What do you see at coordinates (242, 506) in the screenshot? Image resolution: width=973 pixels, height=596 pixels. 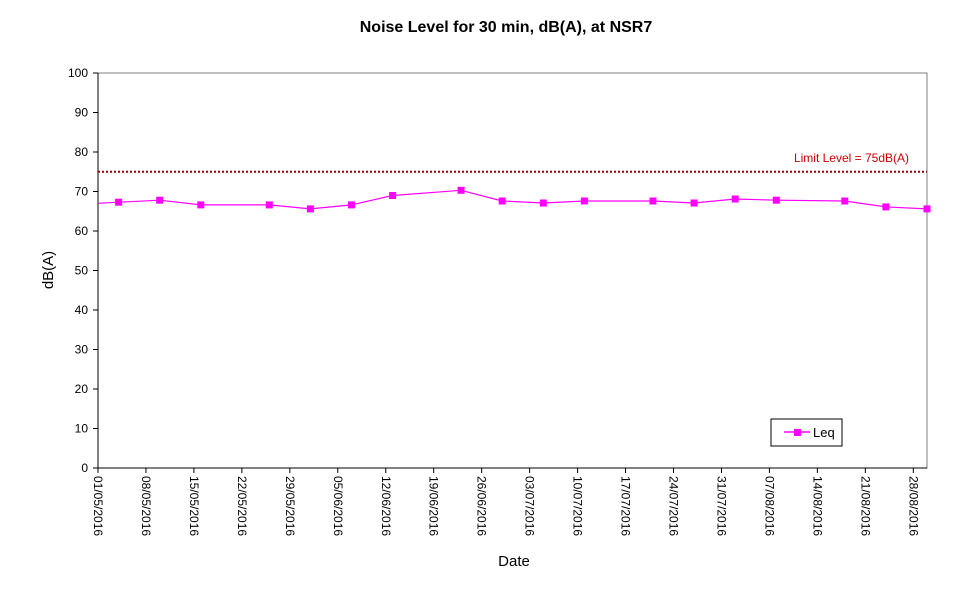 I see `x-tick-label: 22/05/2016` at bounding box center [242, 506].